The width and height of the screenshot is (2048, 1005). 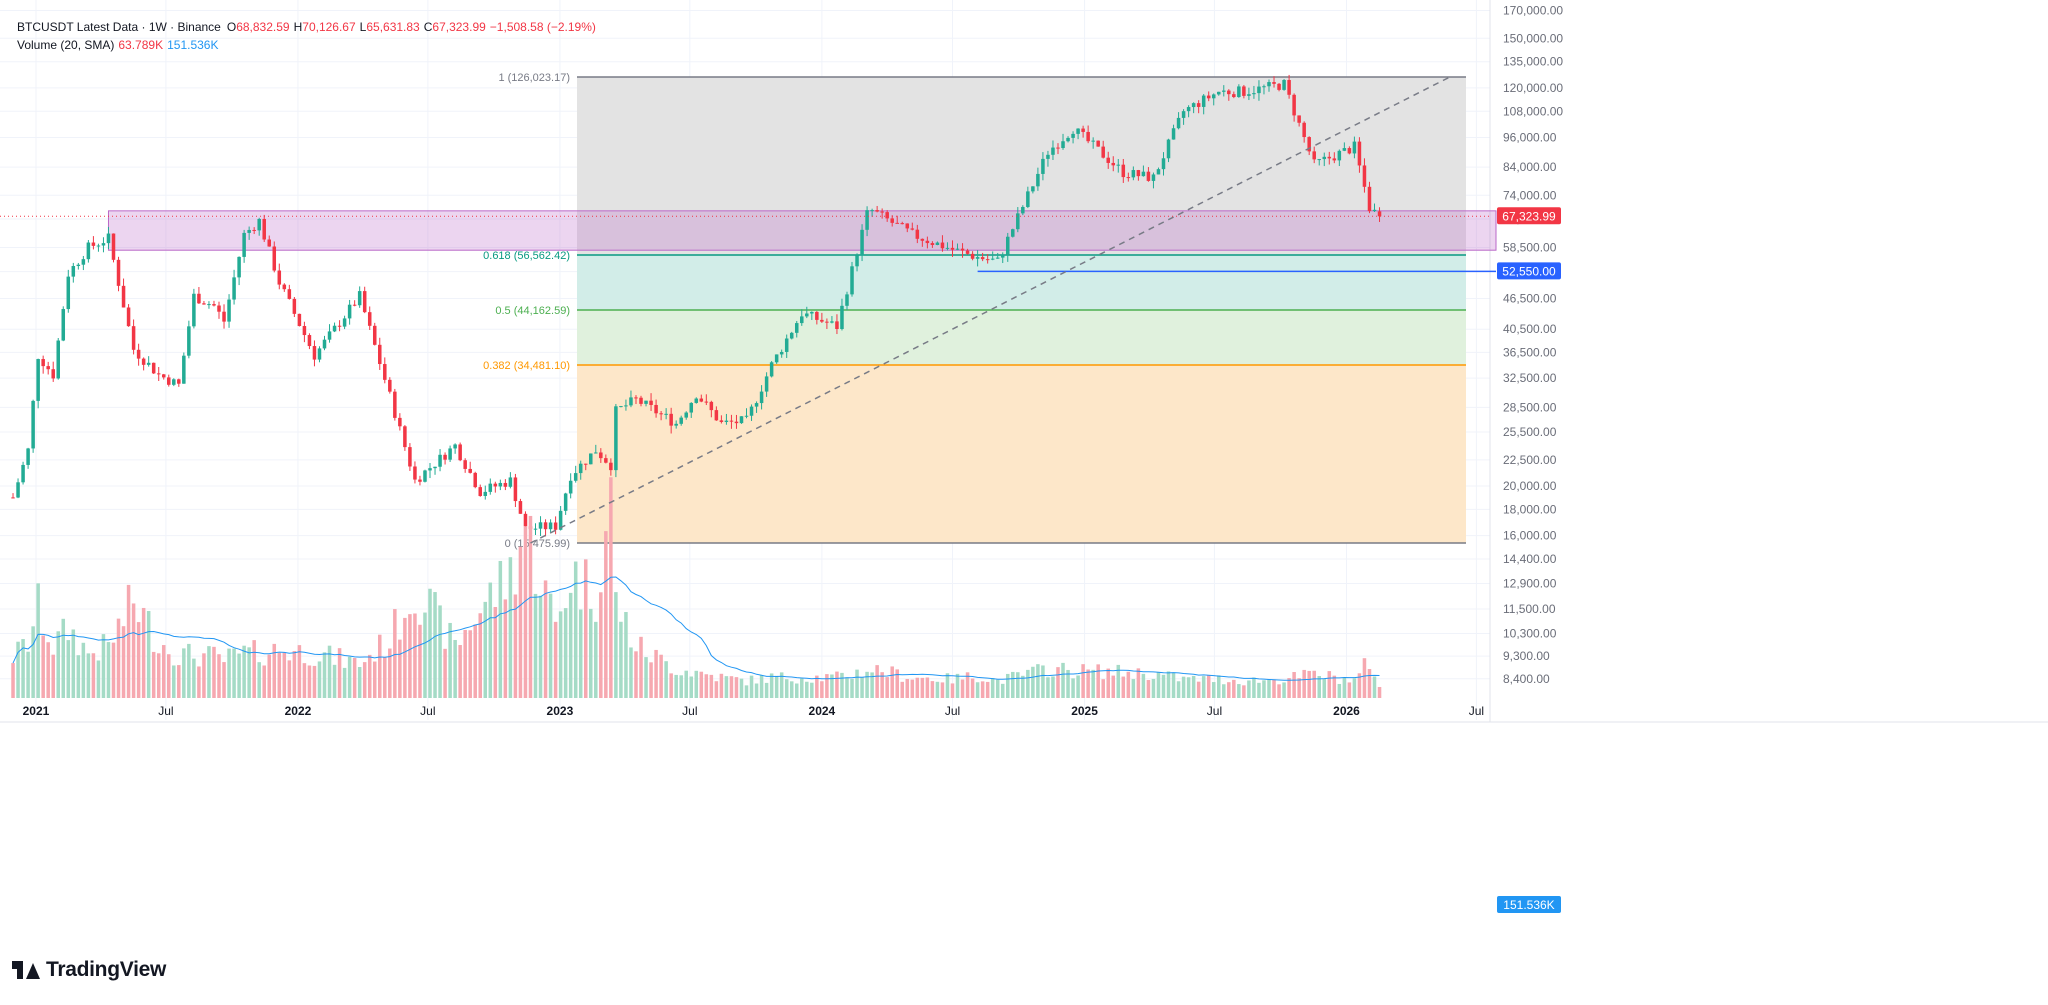 What do you see at coordinates (26, 970) in the screenshot?
I see `tradingview-logo-icon` at bounding box center [26, 970].